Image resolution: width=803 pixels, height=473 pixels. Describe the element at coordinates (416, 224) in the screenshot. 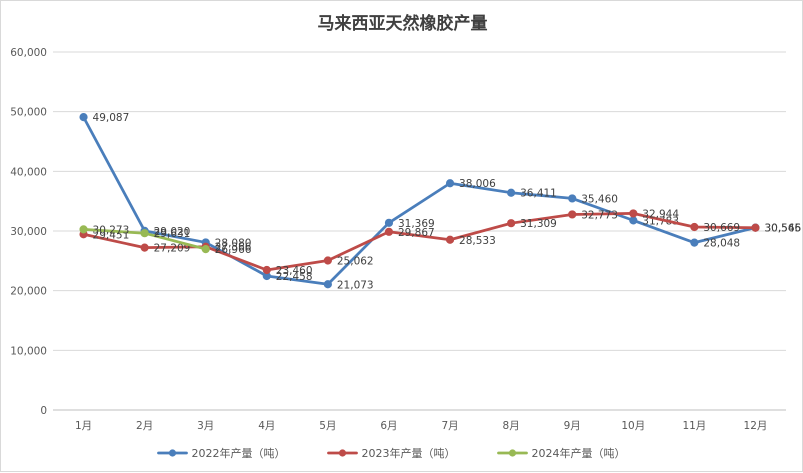

I see `data-label: 31,369` at that location.